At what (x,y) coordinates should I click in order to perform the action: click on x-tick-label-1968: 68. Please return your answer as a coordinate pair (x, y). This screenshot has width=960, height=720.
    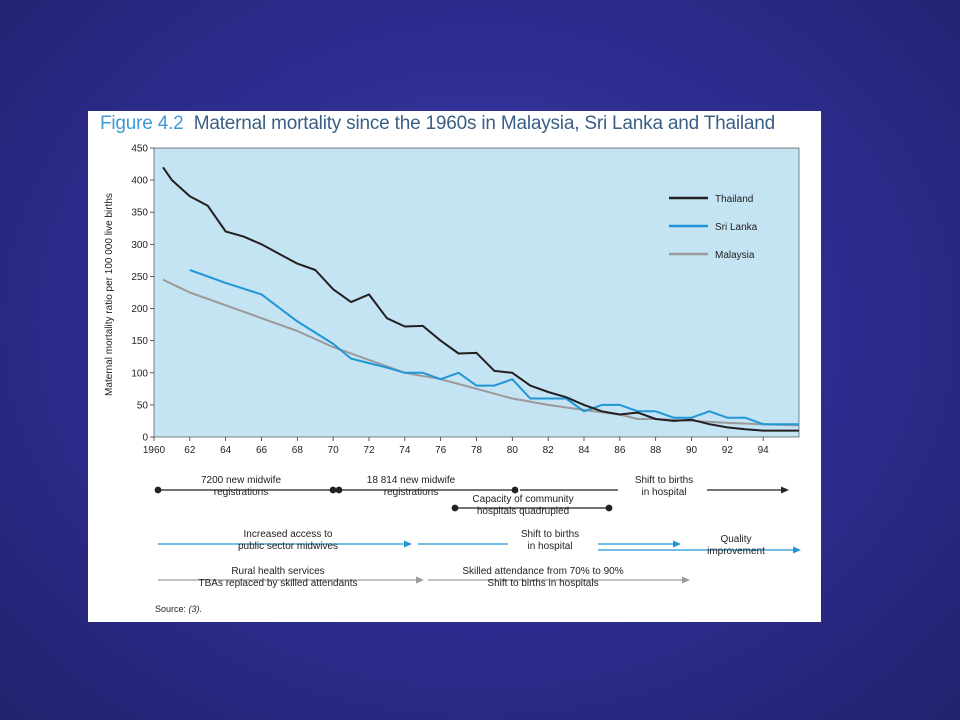
    Looking at the image, I should click on (298, 450).